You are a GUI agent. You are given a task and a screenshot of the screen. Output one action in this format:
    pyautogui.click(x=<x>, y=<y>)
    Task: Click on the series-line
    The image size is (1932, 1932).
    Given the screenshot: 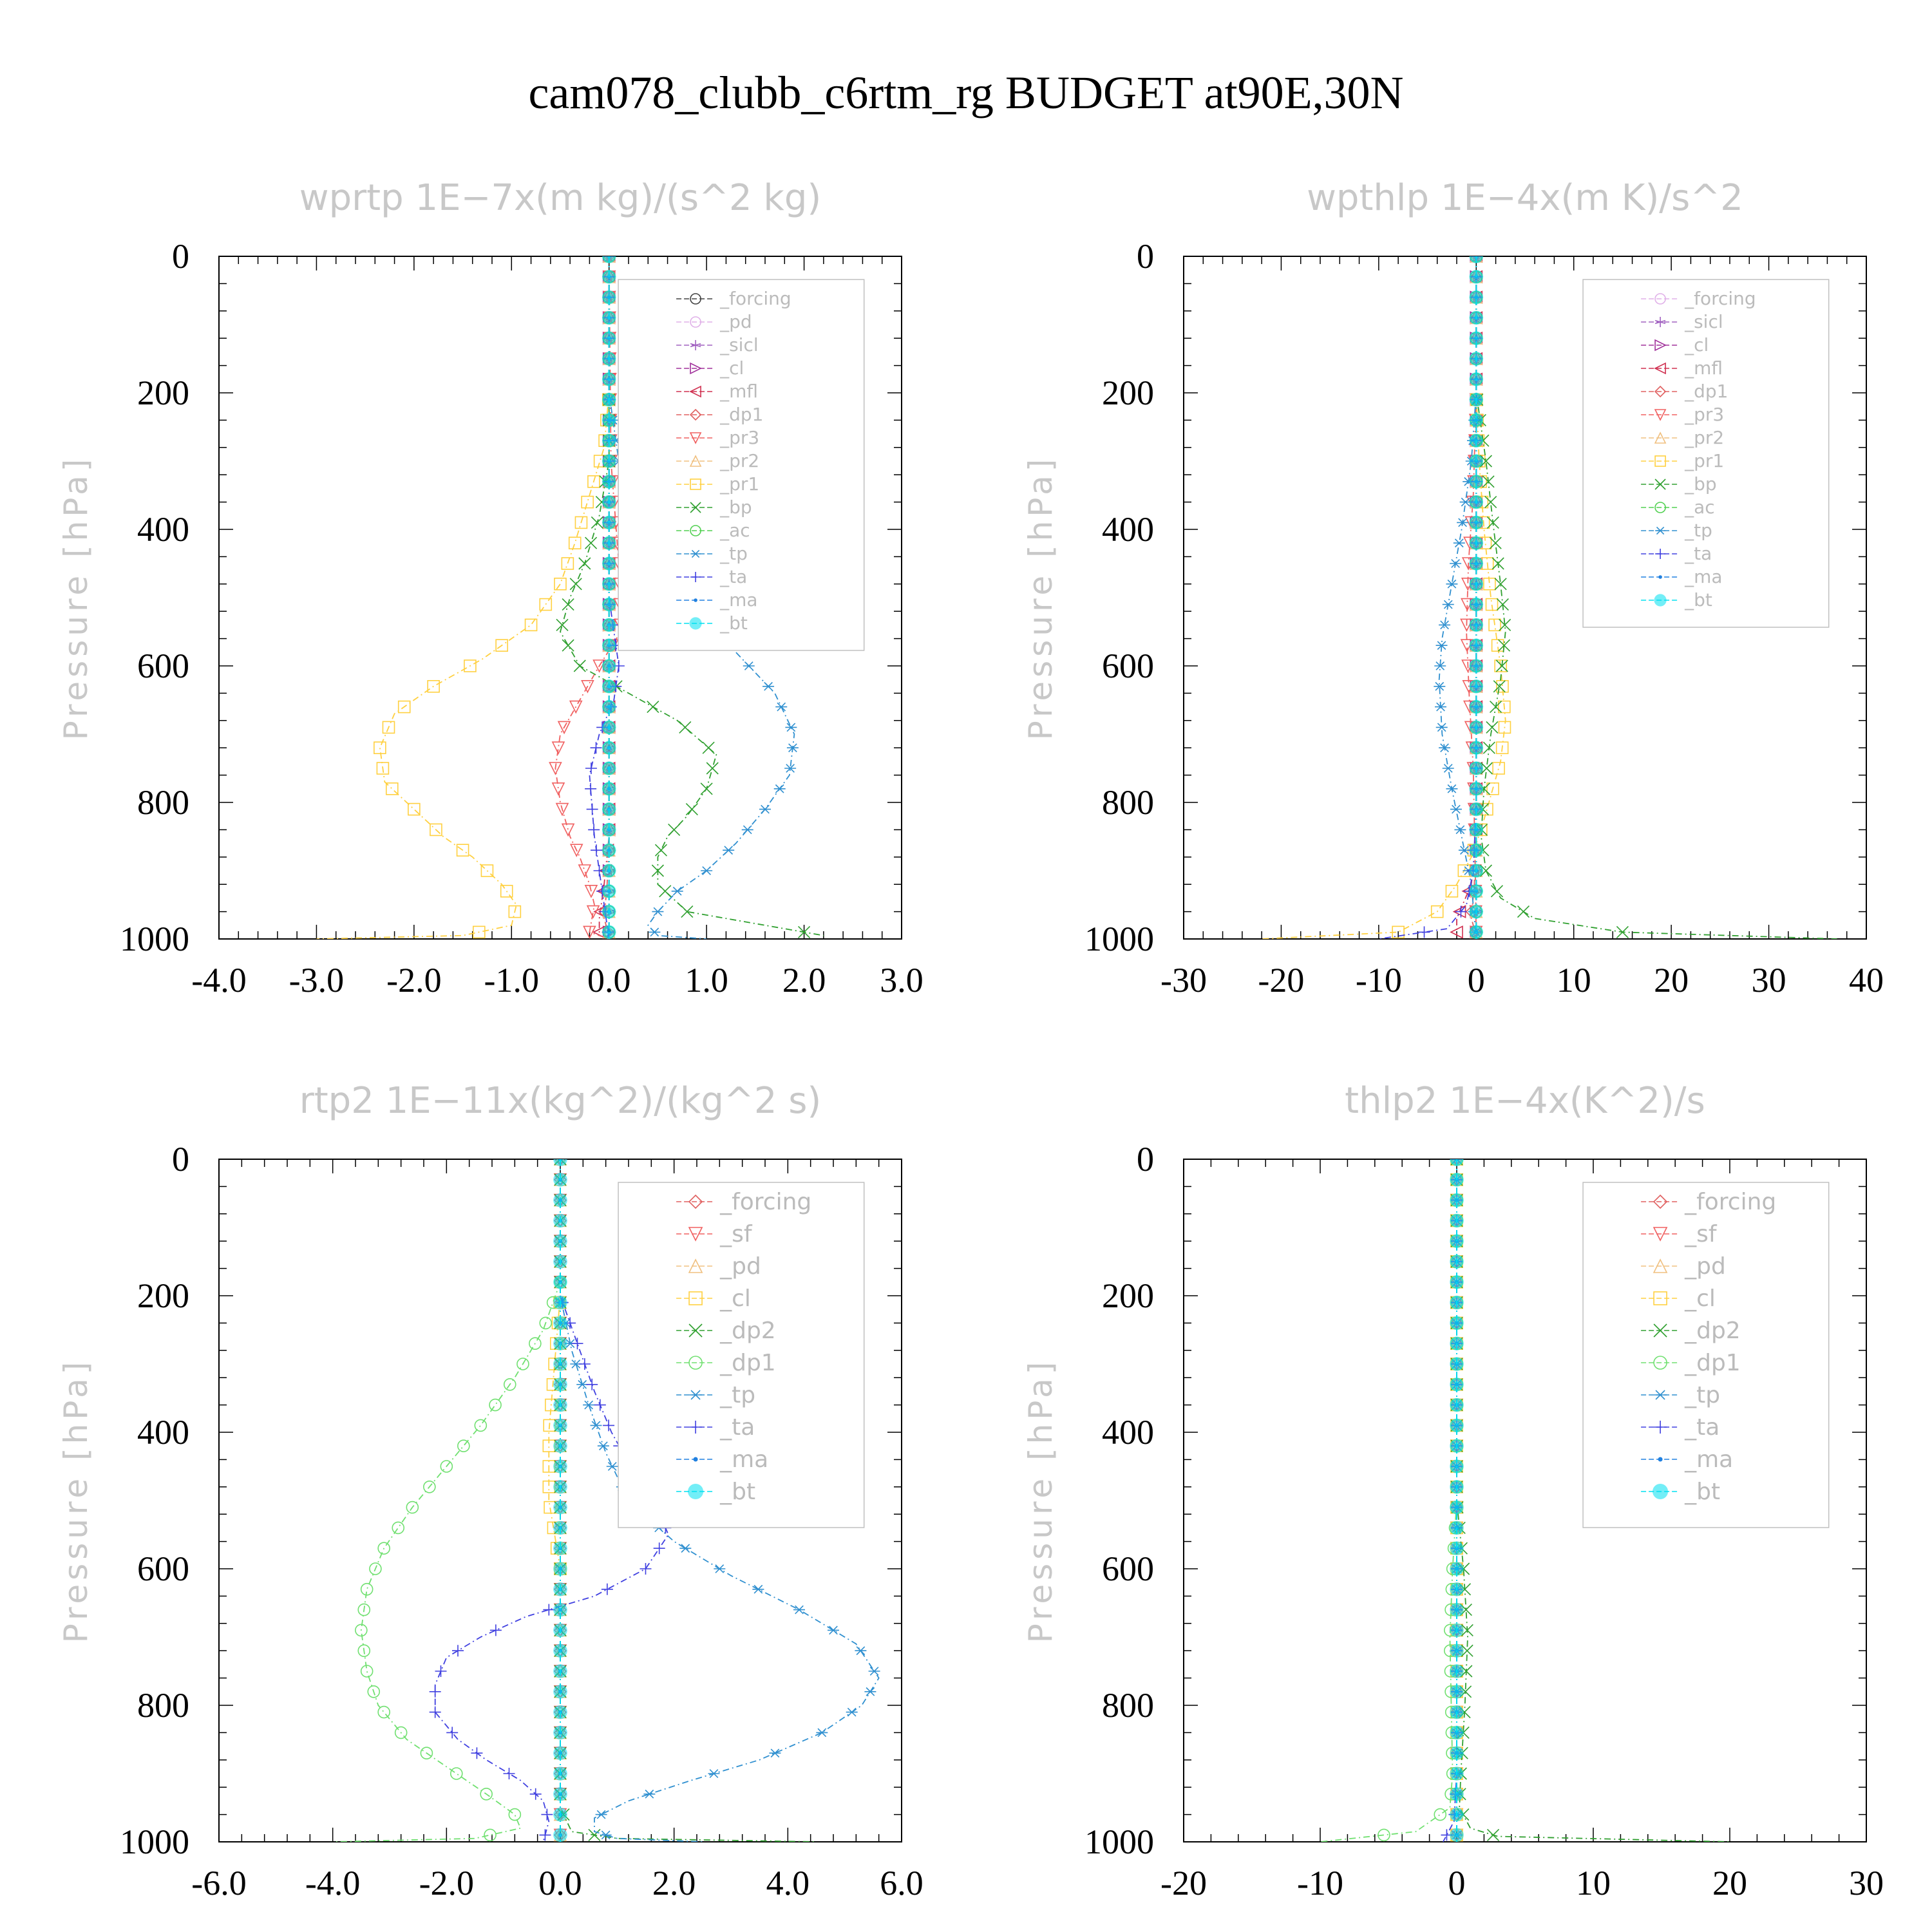 What is the action you would take?
    pyautogui.click(x=1428, y=597)
    